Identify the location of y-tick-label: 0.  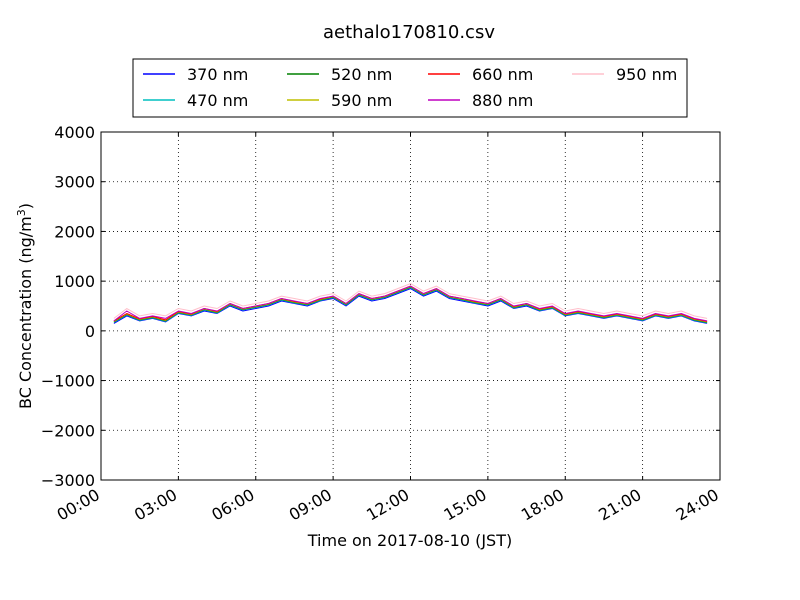
(90, 331).